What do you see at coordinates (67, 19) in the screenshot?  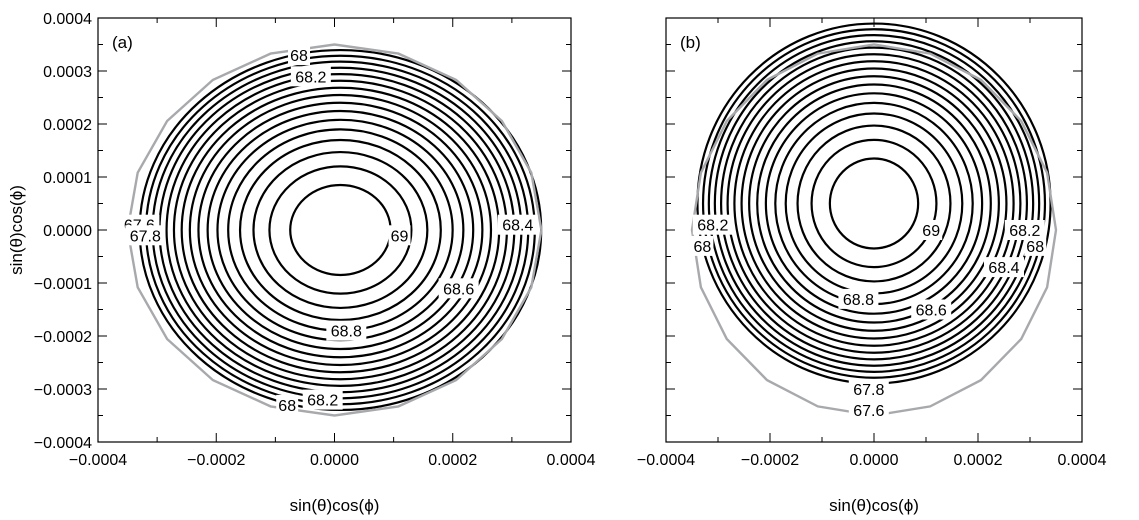 I see `y-tick-label: 0.0004` at bounding box center [67, 19].